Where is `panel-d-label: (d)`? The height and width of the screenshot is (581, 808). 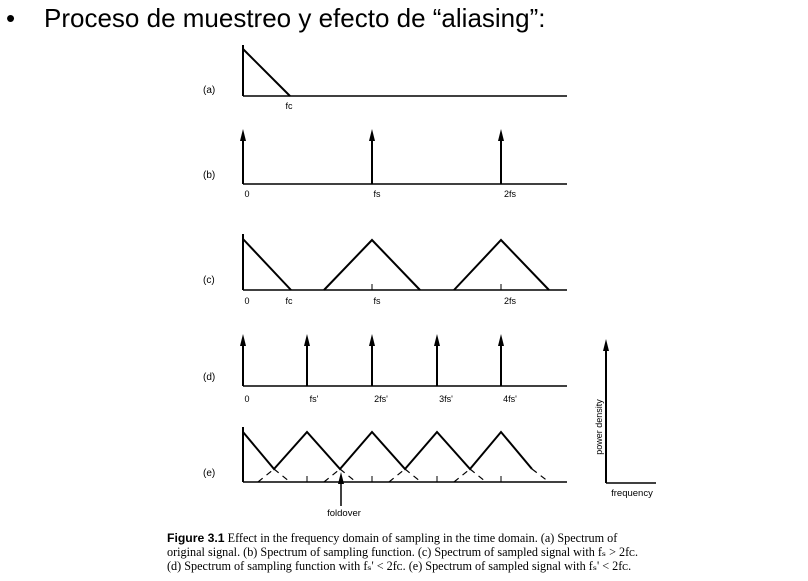
panel-d-label: (d) is located at coordinates (209, 377).